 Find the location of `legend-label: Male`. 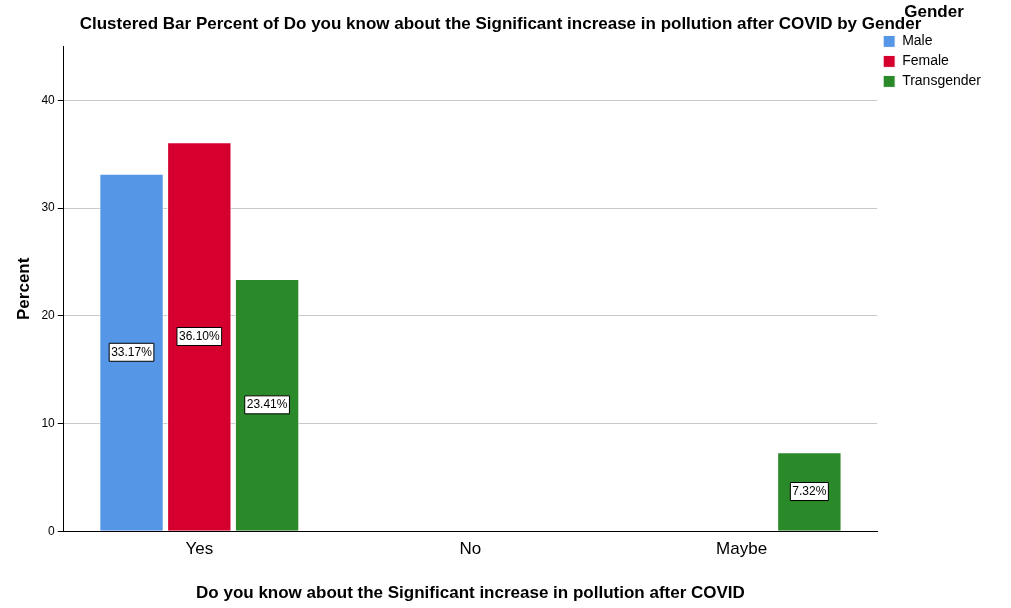

legend-label: Male is located at coordinates (917, 40).